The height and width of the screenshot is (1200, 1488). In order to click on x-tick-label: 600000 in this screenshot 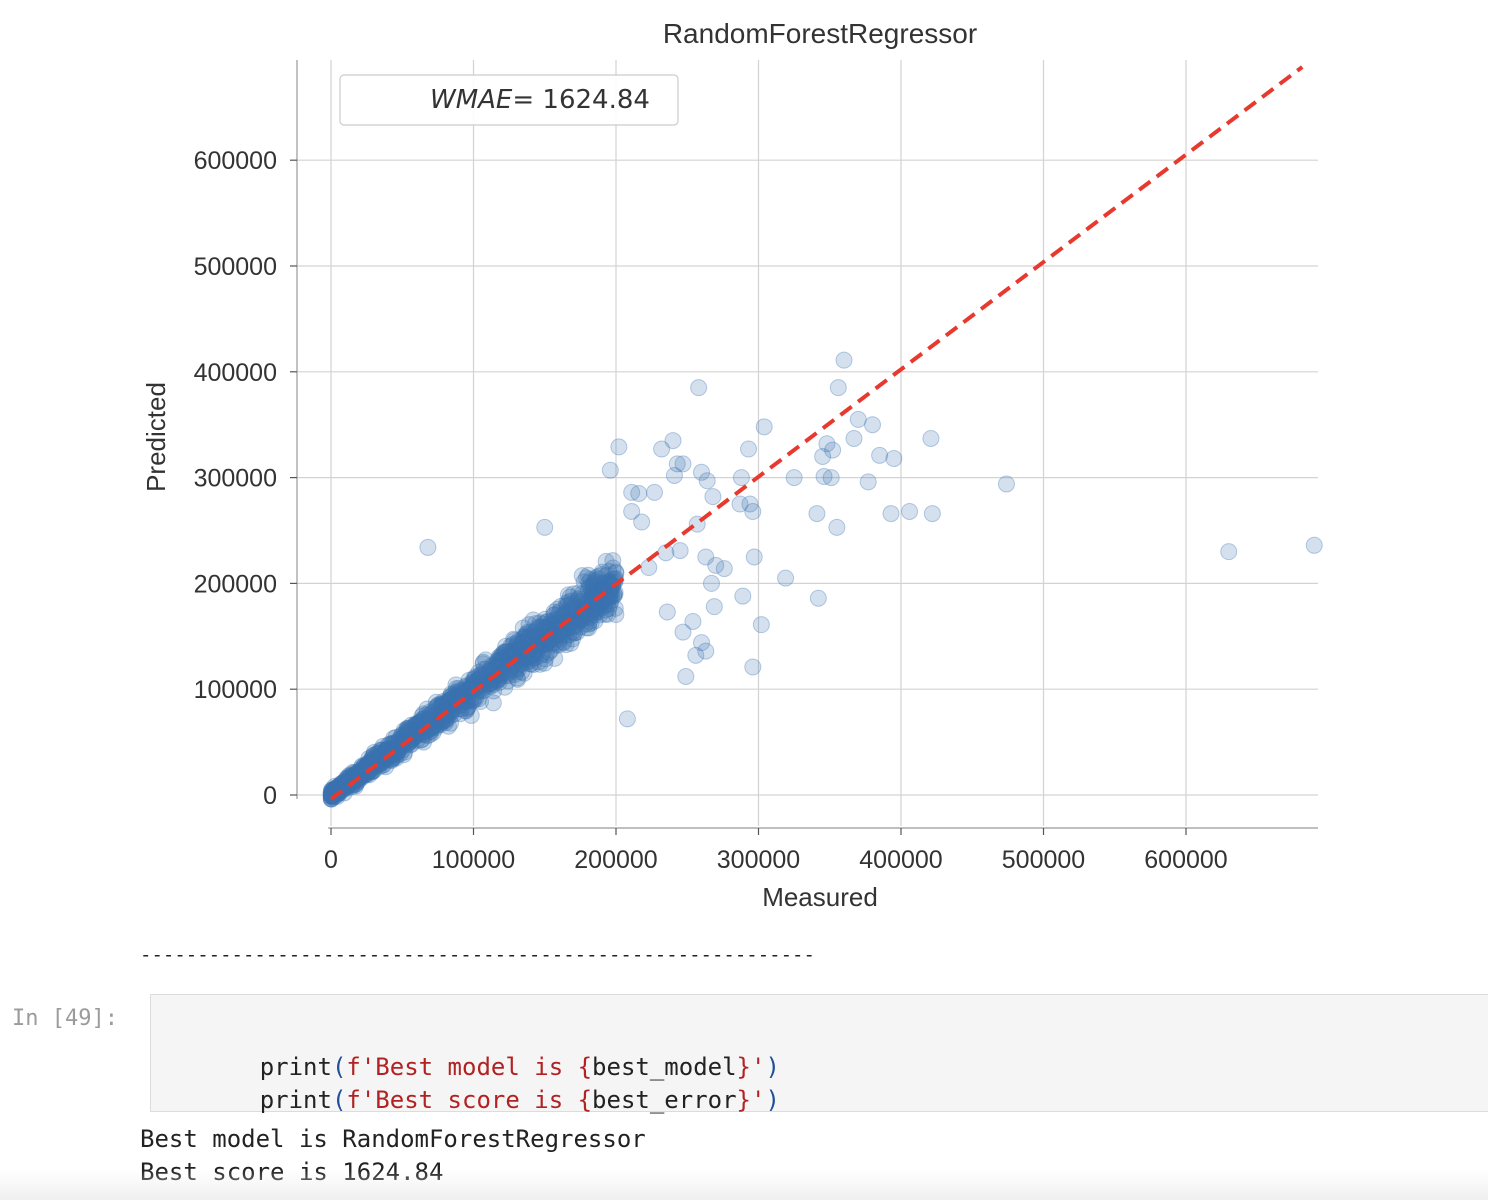, I will do `click(1185, 860)`.